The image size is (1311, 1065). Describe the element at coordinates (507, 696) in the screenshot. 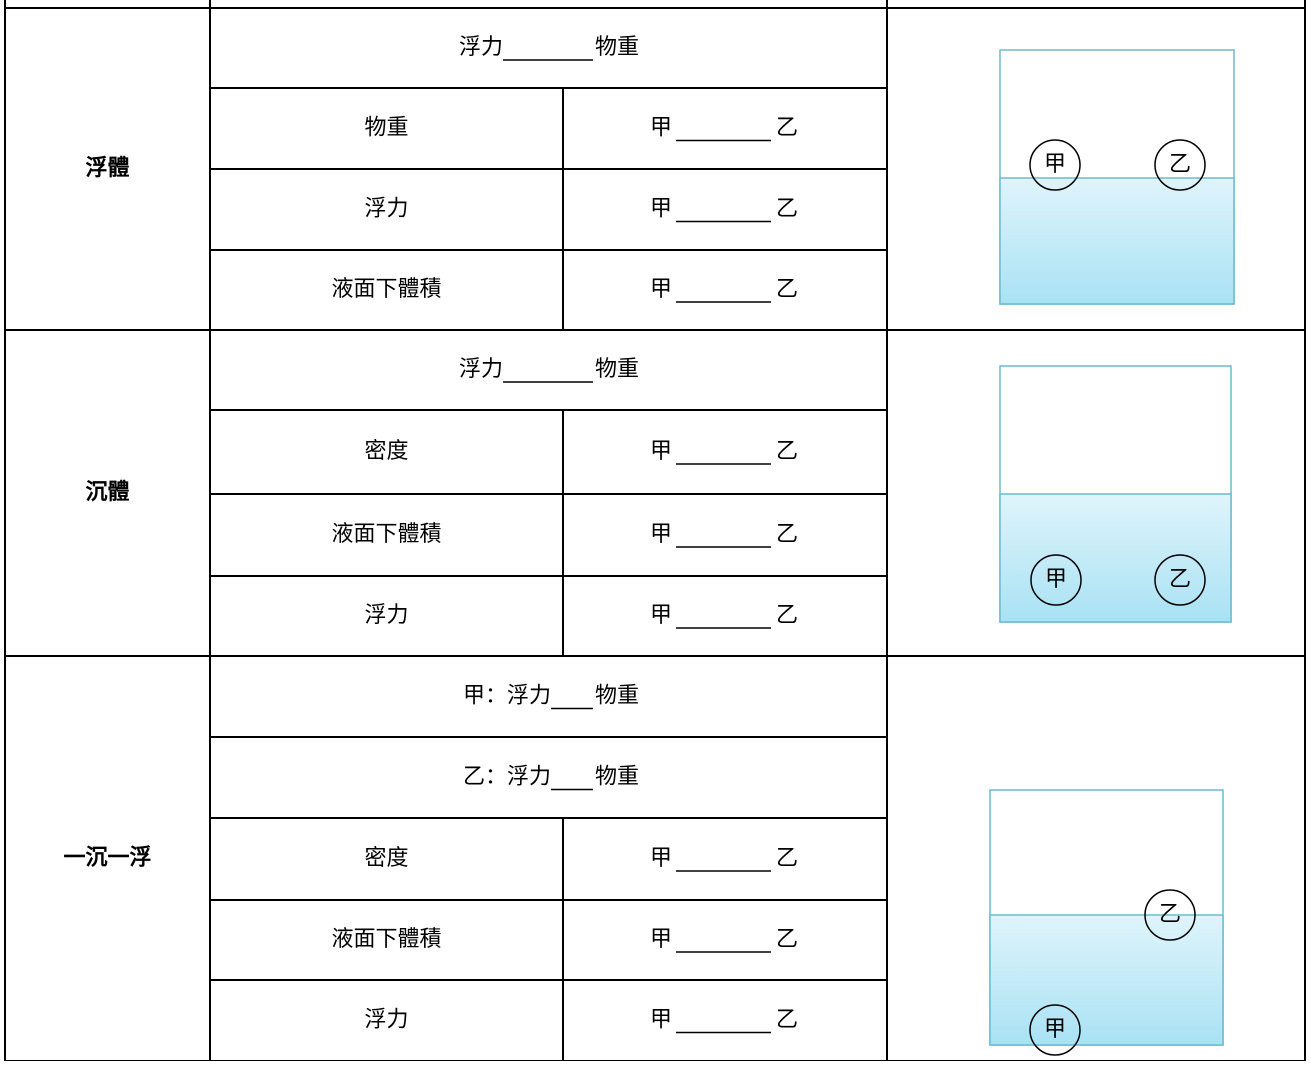

I see `blank-left: 甲：浮力` at that location.